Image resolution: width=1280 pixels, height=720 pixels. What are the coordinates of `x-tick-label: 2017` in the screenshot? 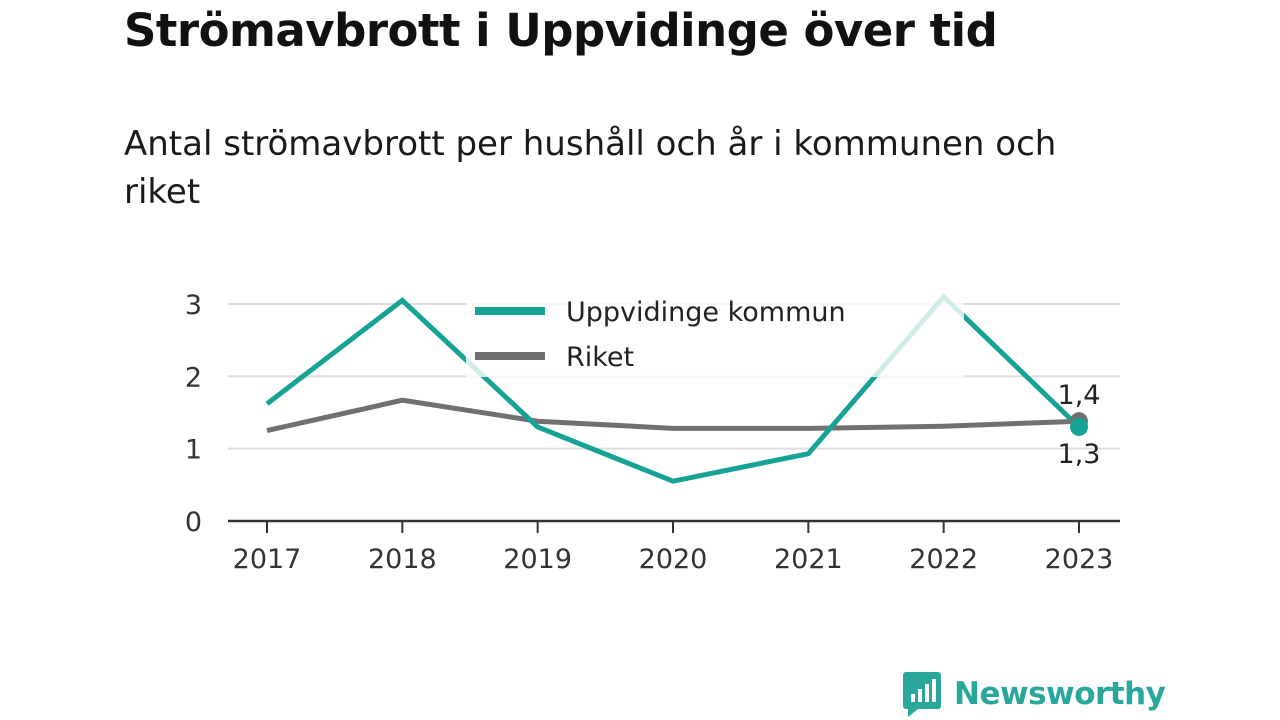 It's located at (267, 559).